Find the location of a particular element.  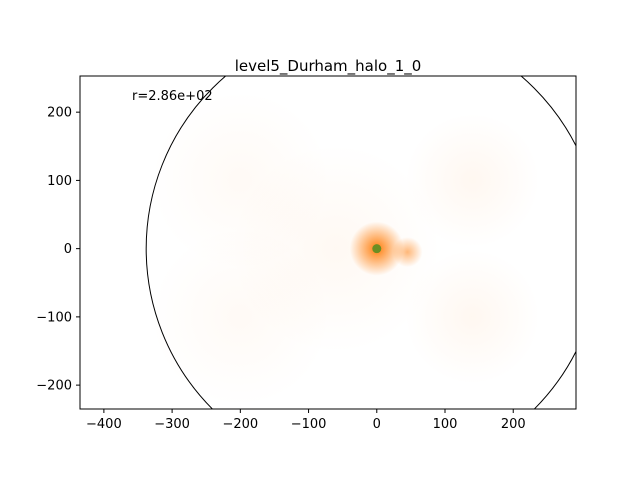

y-tick-label: 200 is located at coordinates (59, 113).